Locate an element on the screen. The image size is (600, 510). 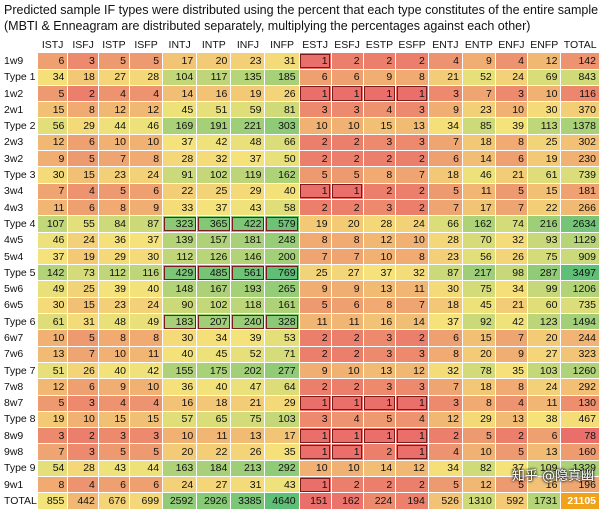
heatmap-cell: 699 is located at coordinates (146, 501).